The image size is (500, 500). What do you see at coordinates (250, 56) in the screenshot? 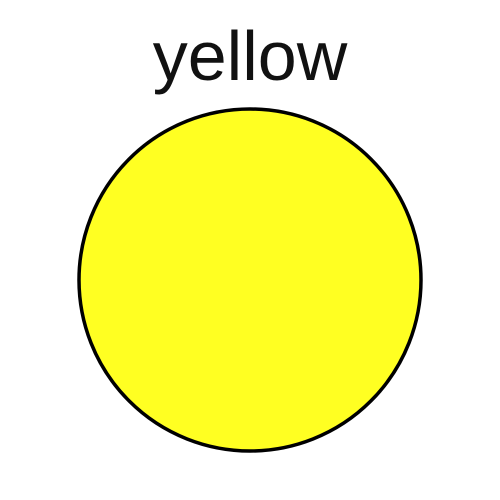
I see `color-name-label: yellow` at bounding box center [250, 56].